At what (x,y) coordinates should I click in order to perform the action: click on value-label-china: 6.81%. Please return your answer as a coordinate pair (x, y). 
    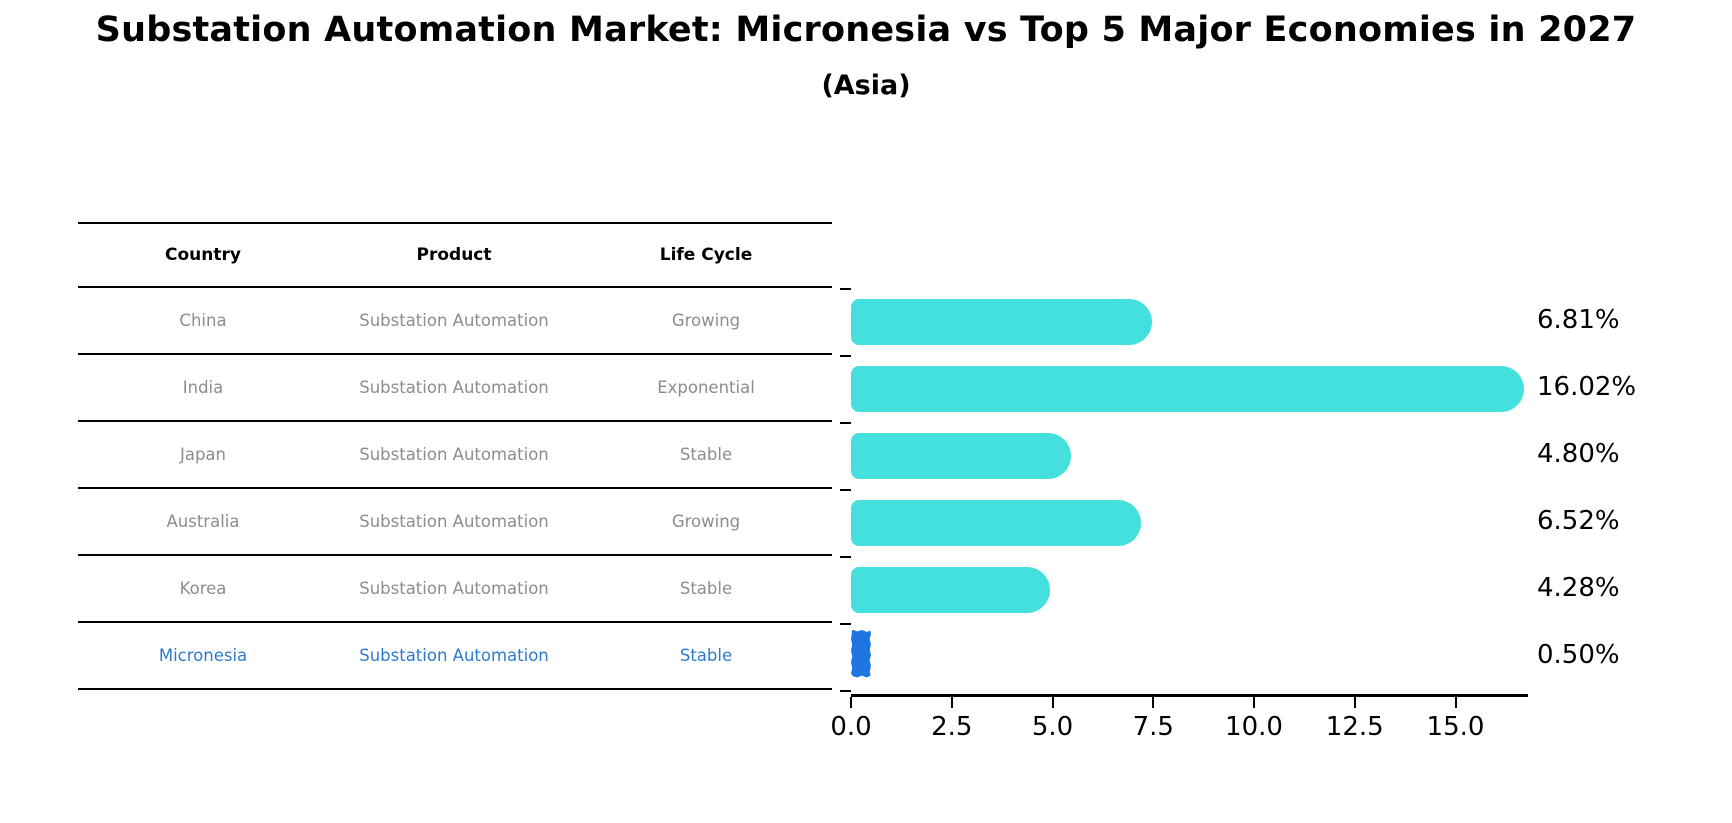
    Looking at the image, I should click on (1578, 319).